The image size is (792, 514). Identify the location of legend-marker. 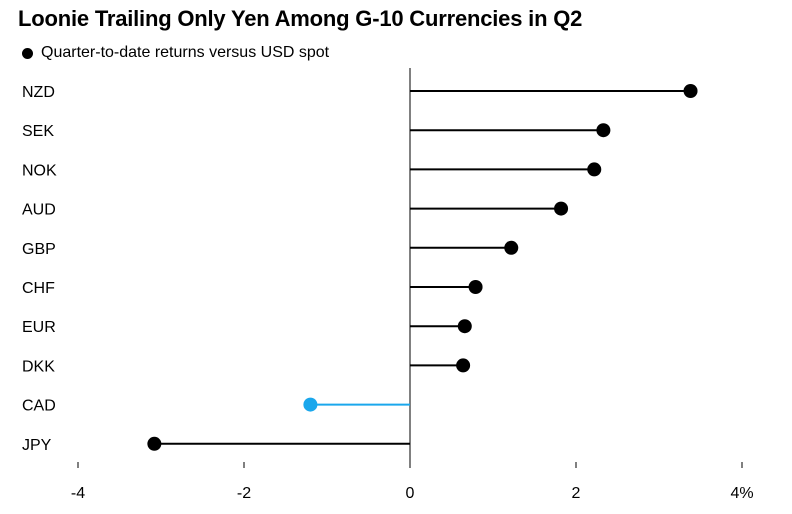
(27, 53).